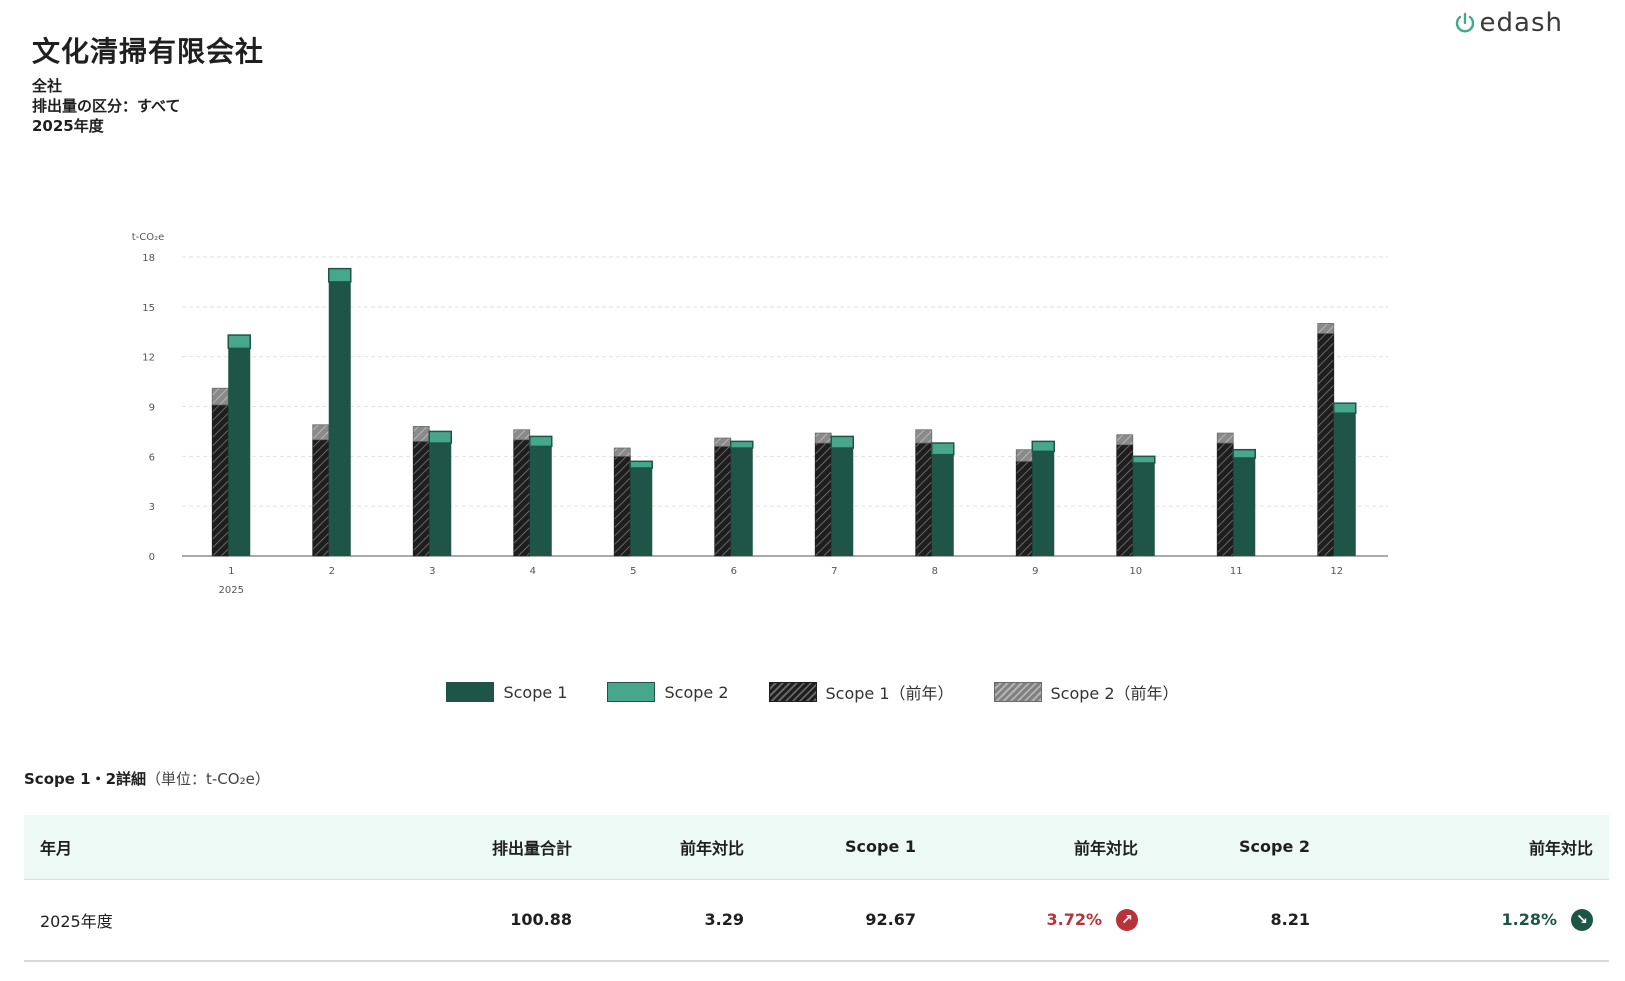  I want to click on y-tick-label: 18, so click(148, 258).